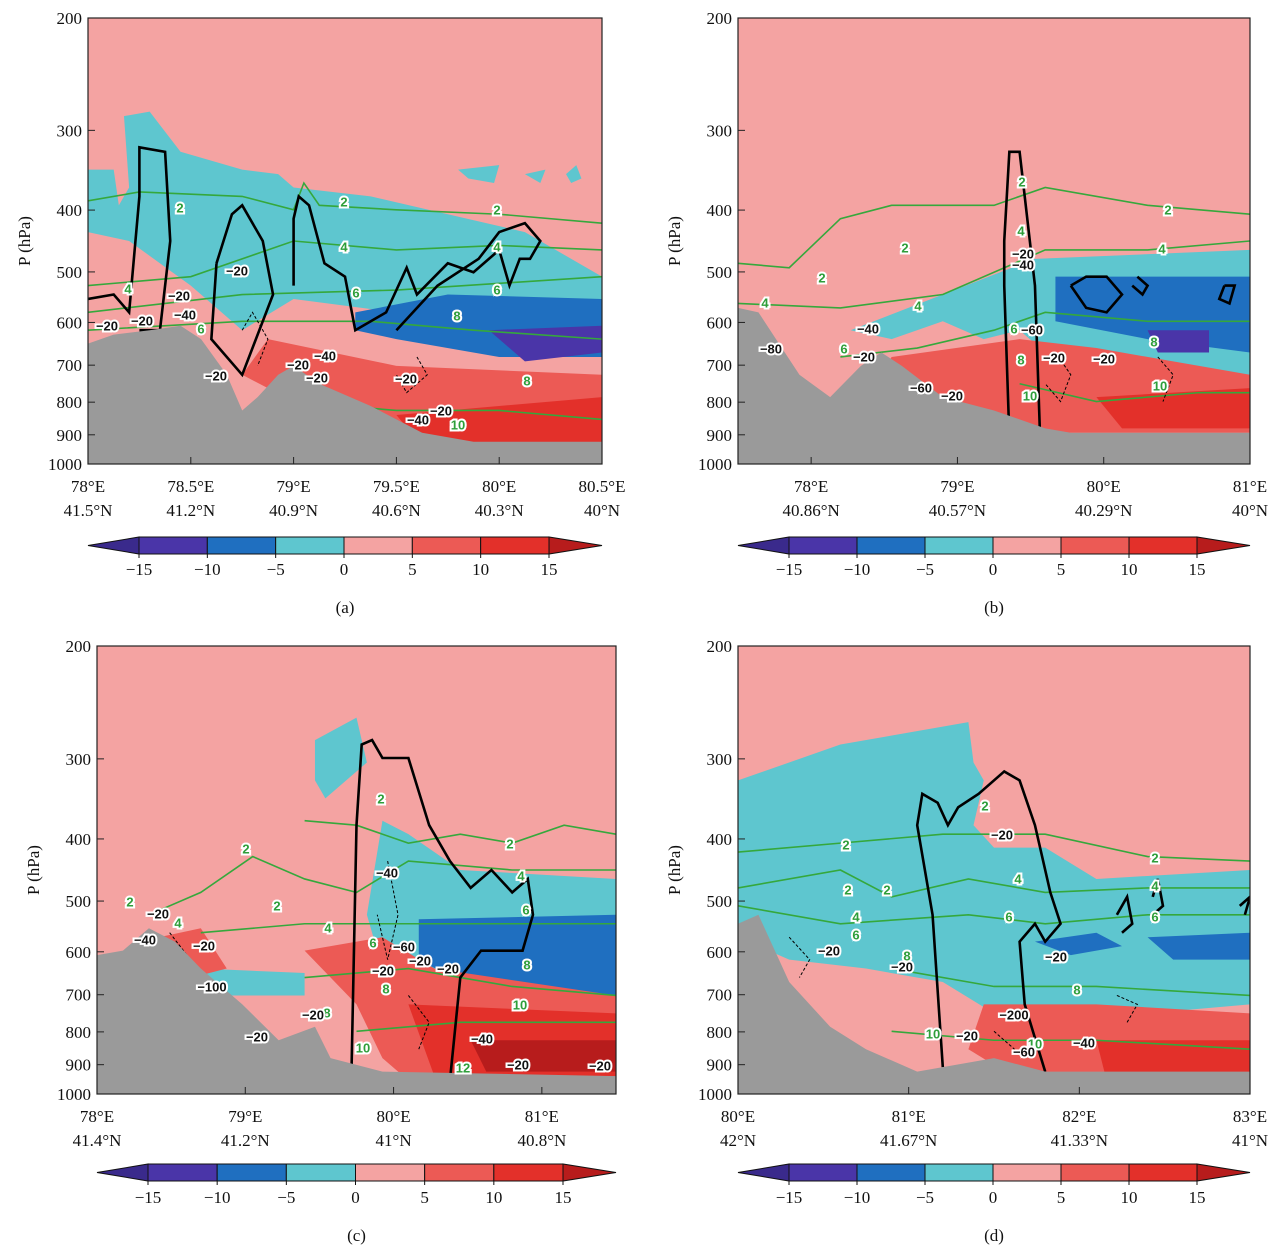 The height and width of the screenshot is (1255, 1280). I want to click on contour-label: −100, so click(211, 986).